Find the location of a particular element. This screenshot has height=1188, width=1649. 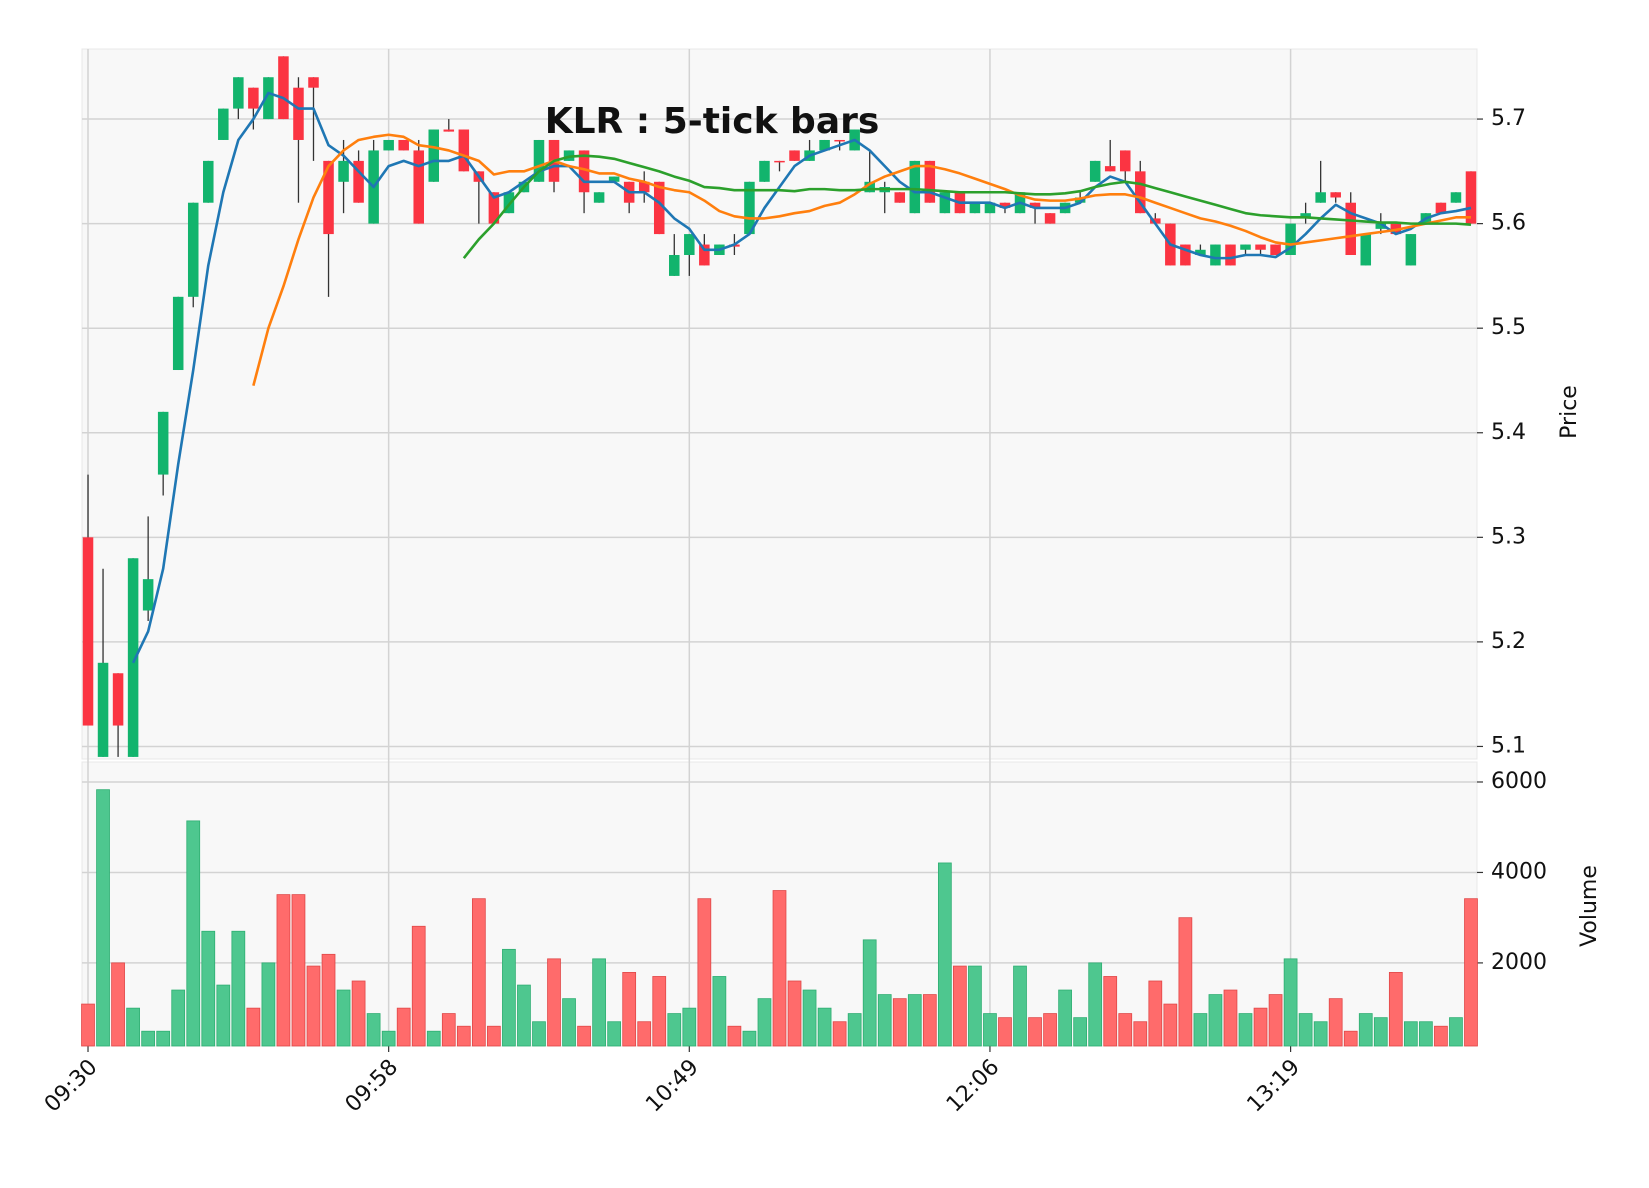

y-tick-label: 5.7 is located at coordinates (1508, 118).